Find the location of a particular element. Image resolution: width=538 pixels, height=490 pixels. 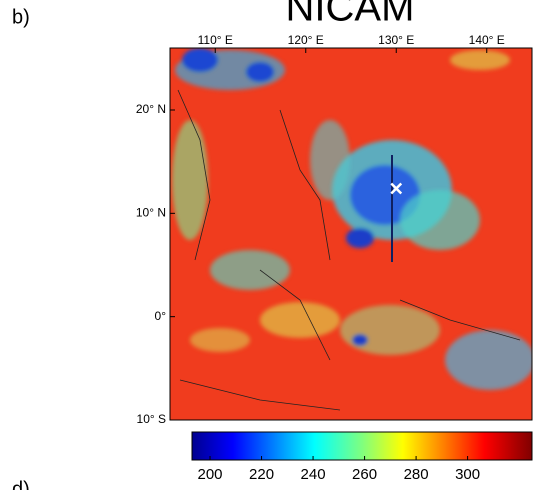

colorbar-tick-label: 300 is located at coordinates (467, 474).